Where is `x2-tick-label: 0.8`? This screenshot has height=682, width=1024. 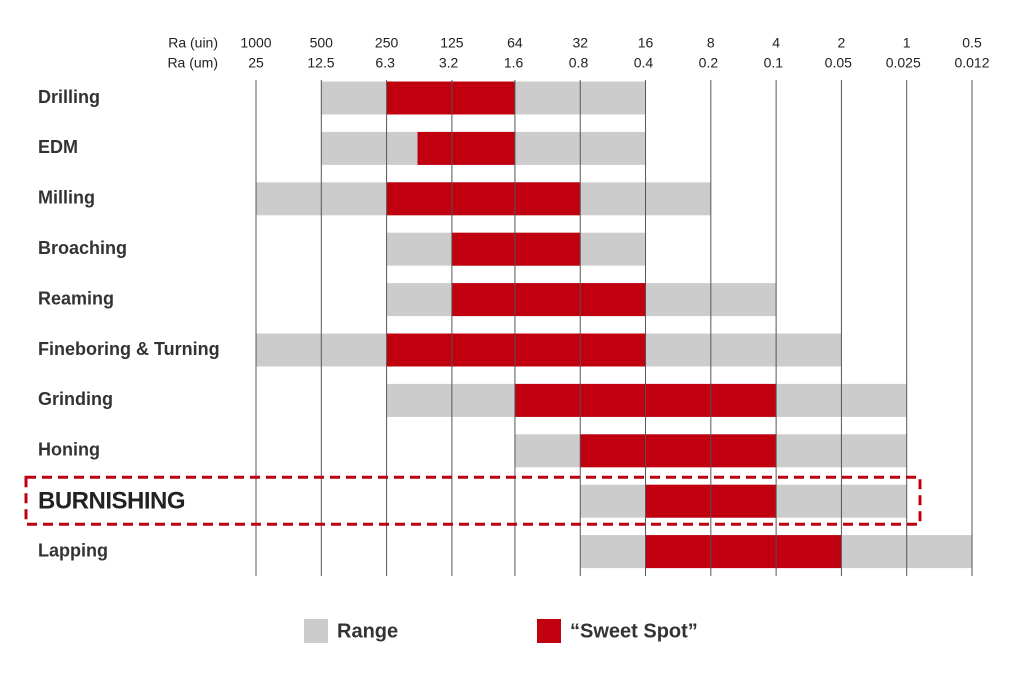
x2-tick-label: 0.8 is located at coordinates (579, 63).